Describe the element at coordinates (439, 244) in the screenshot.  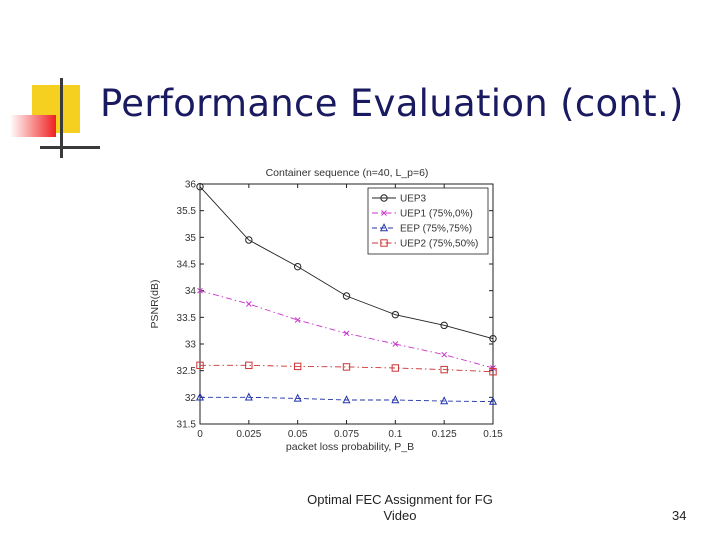
I see `legend-entry: UEP2 (75%,50%)` at that location.